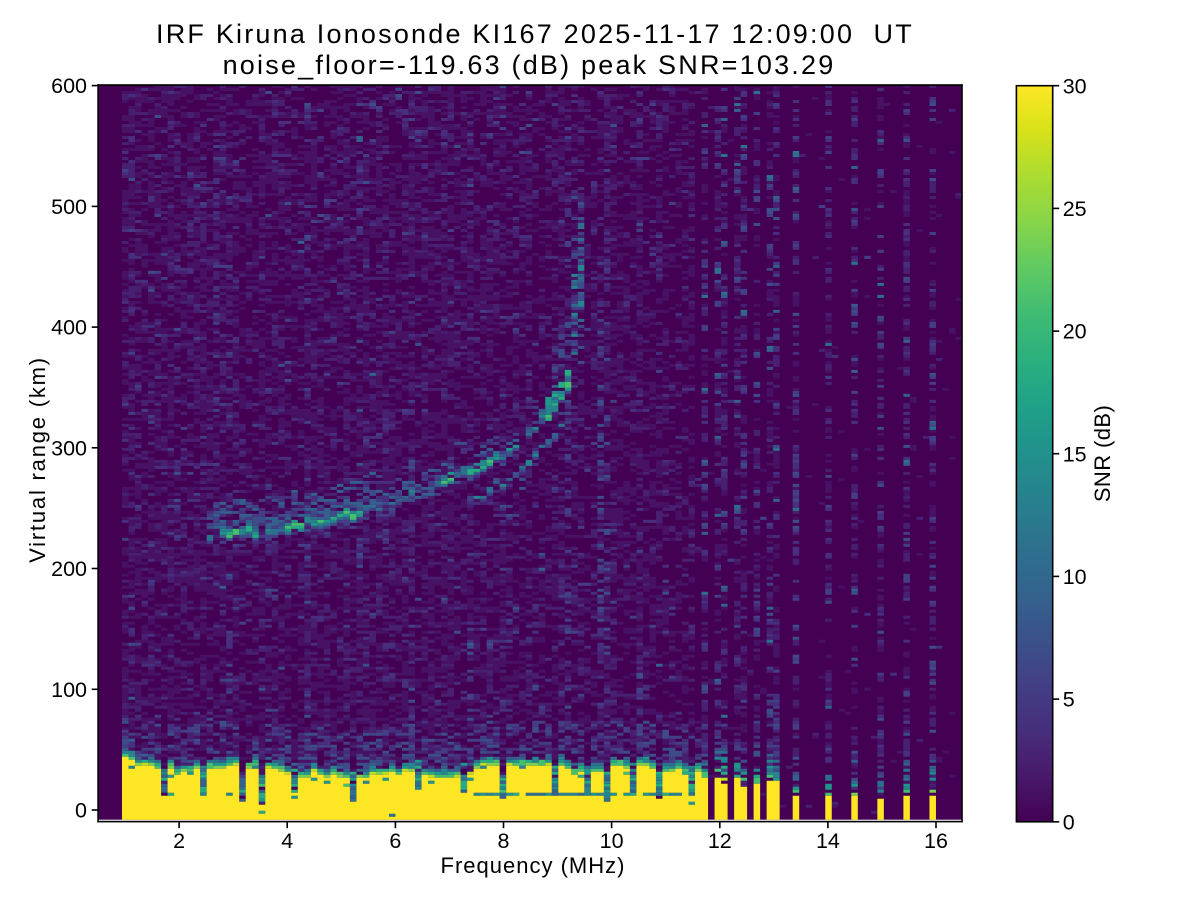  Describe the element at coordinates (1075, 454) in the screenshot. I see `svg-text: 15` at that location.